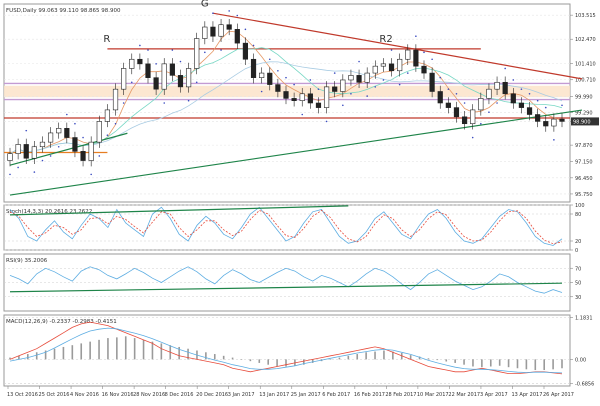 This screenshot has width=600, height=406. What do you see at coordinates (584, 113) in the screenshot?
I see `y-tick-label: 99.290` at bounding box center [584, 113].